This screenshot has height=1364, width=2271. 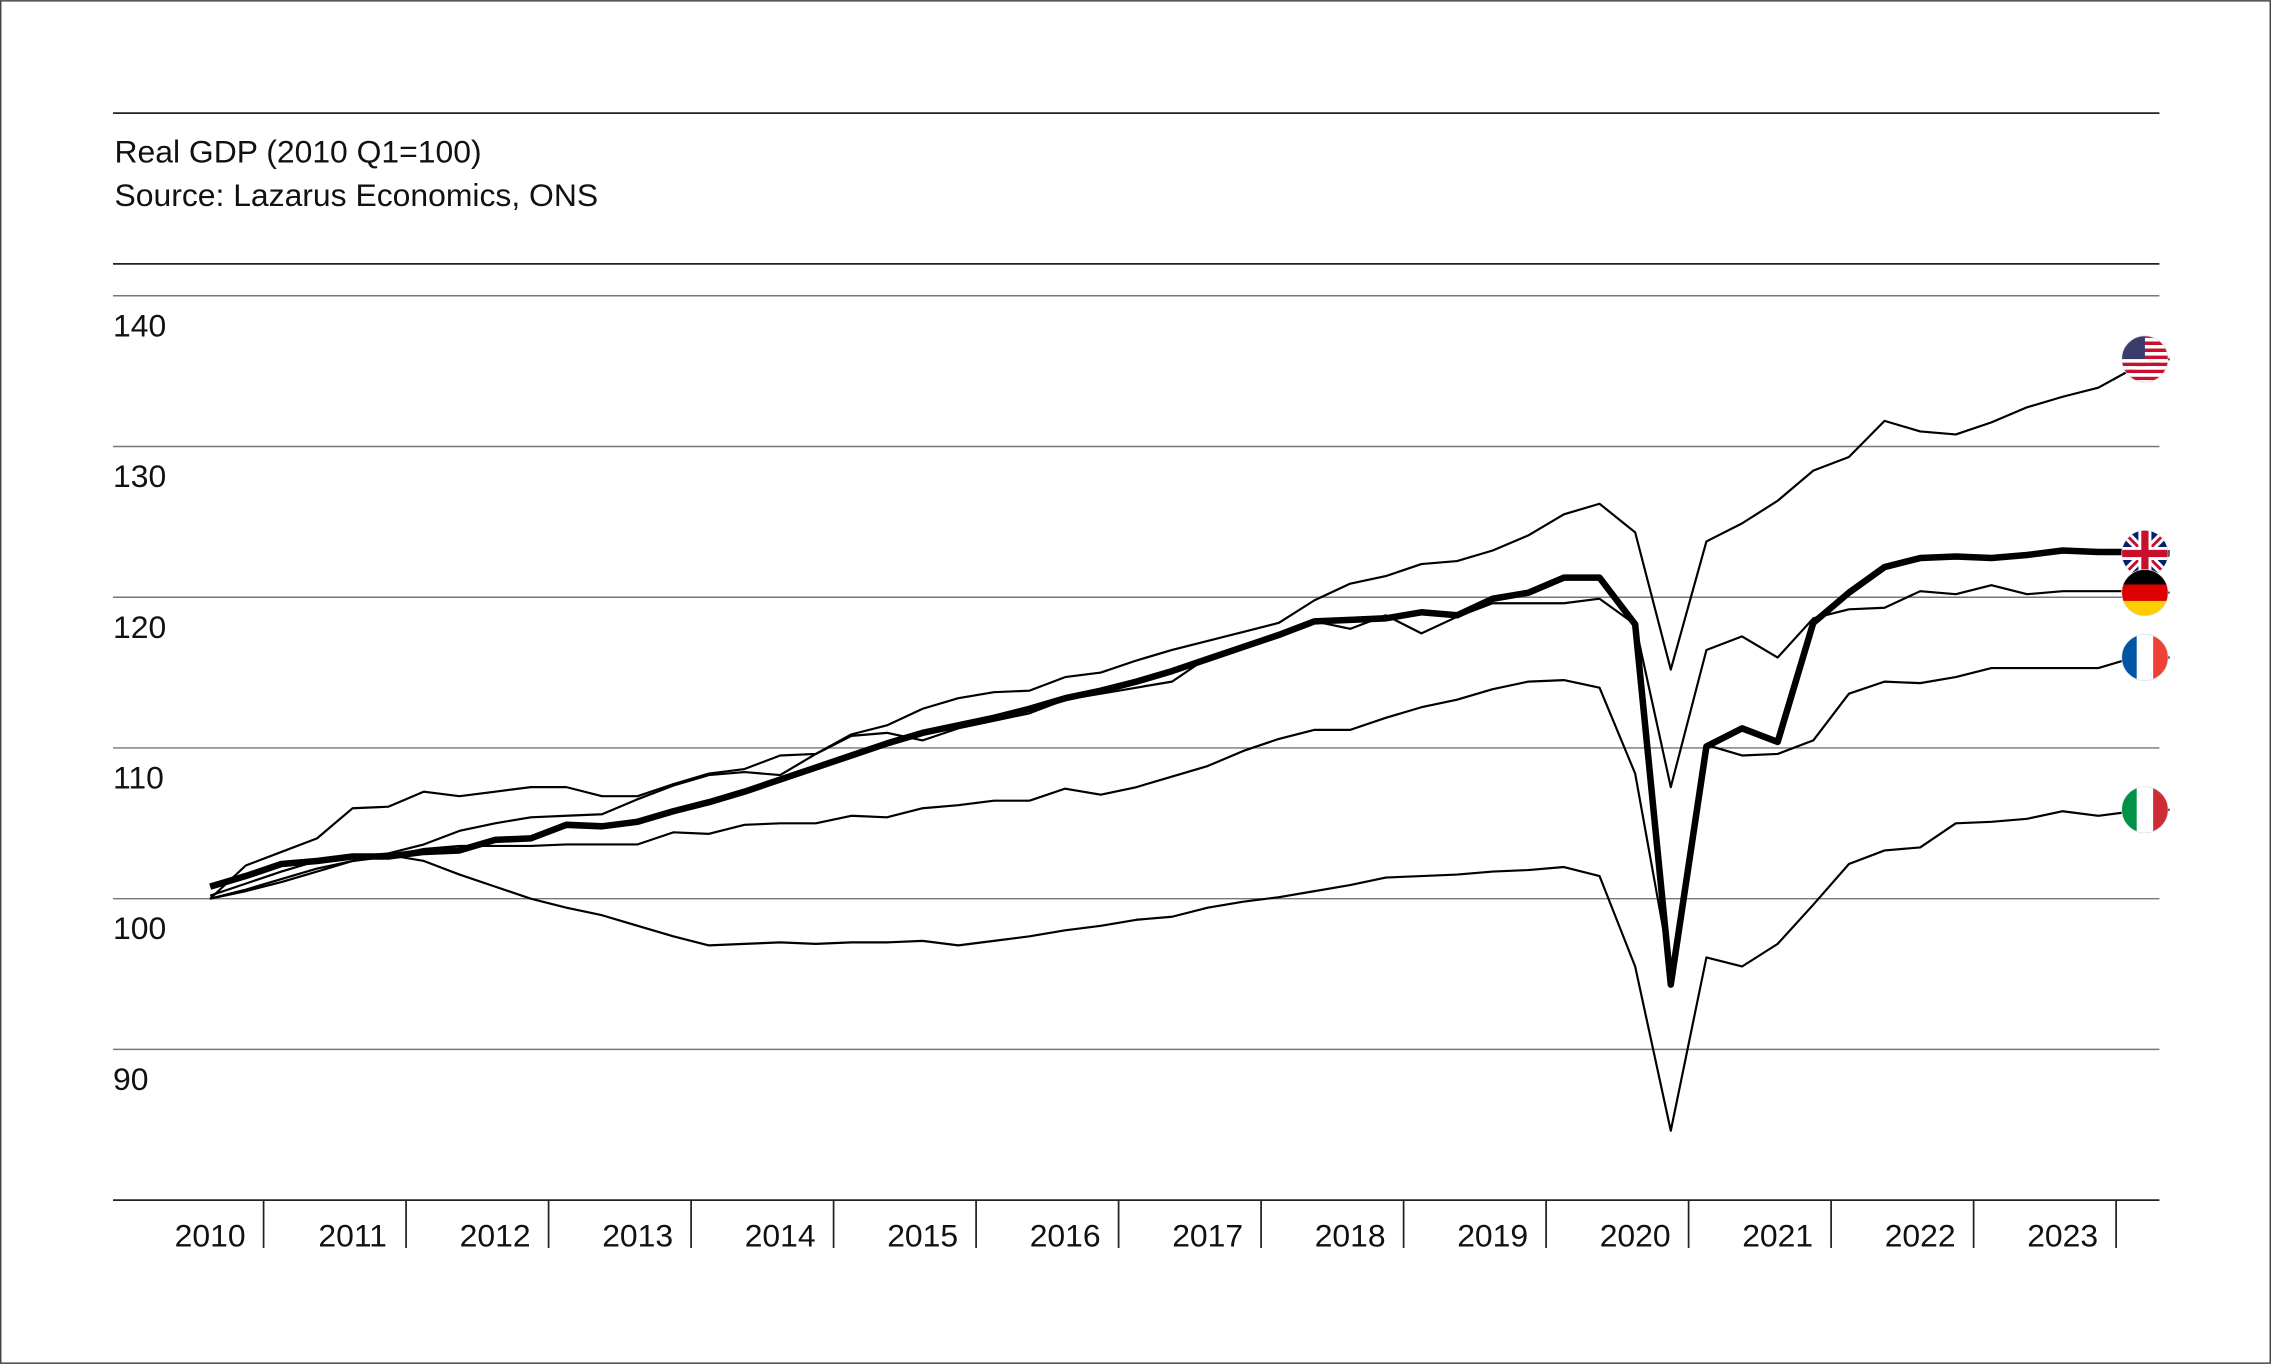 I want to click on chart-title: Real GDP (2010 Q1=100), so click(x=297, y=151).